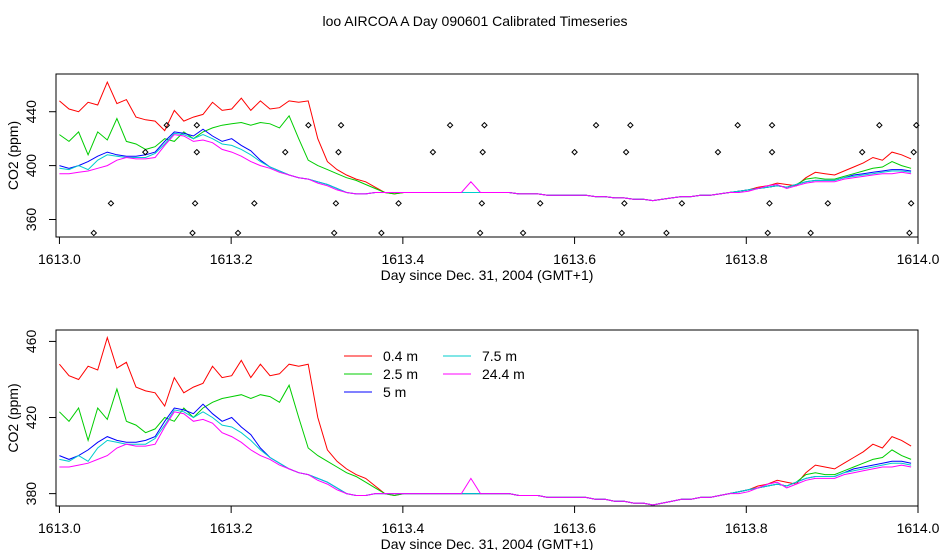  Describe the element at coordinates (31, 166) in the screenshot. I see `y-tick-label: 400` at that location.